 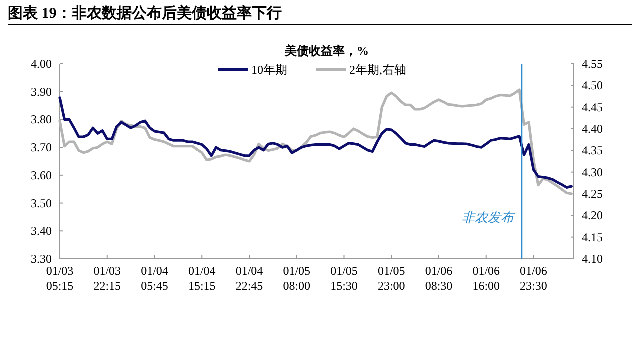 What do you see at coordinates (41, 203) in the screenshot?
I see `y-tick-label: 3.50` at bounding box center [41, 203].